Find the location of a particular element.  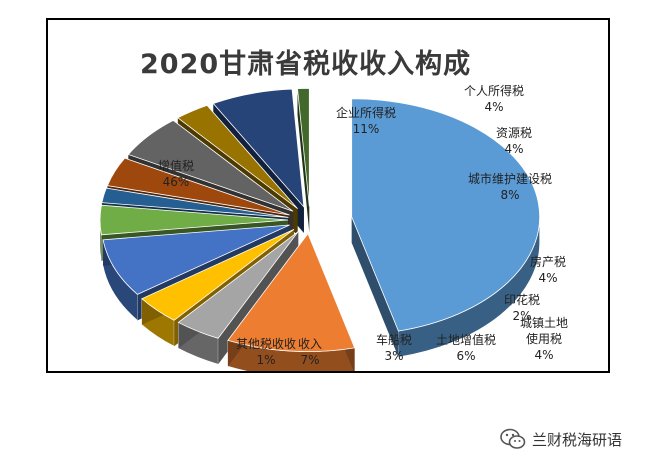

pie-slice-土地增值税 is located at coordinates (210, 165).